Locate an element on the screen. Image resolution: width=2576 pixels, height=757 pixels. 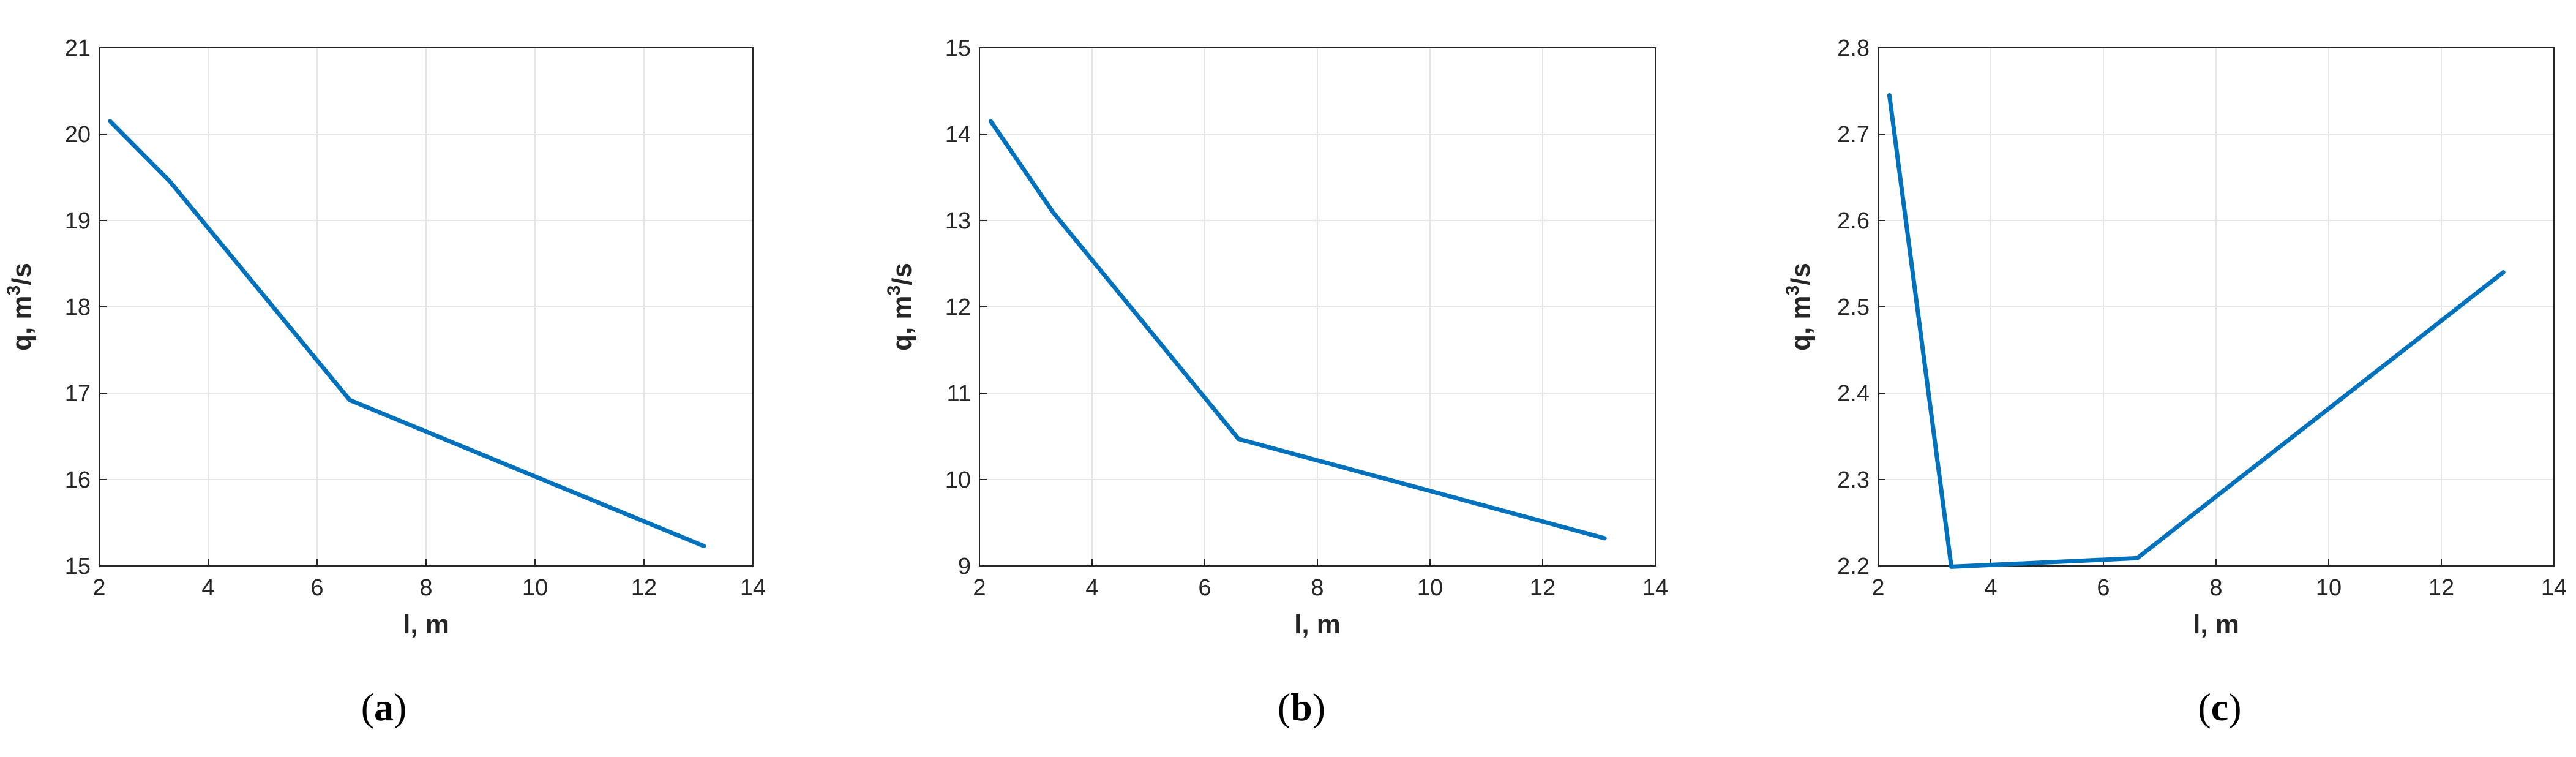
y-tick-label: 11 is located at coordinates (959, 394).